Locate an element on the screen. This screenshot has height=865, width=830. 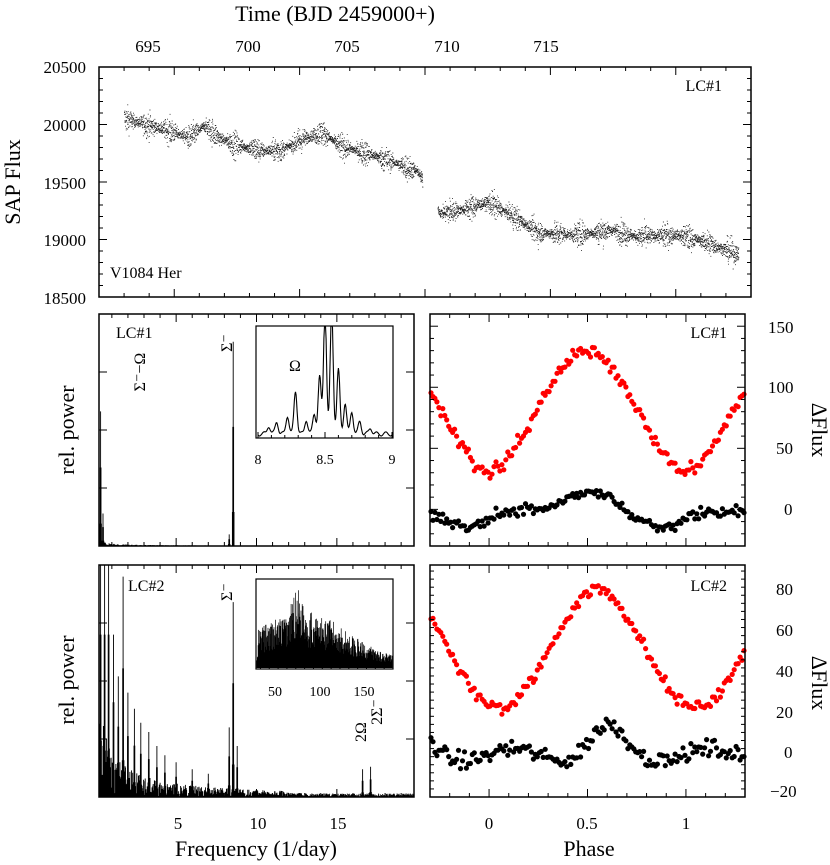
top-tick-715: 715 is located at coordinates (546, 46).